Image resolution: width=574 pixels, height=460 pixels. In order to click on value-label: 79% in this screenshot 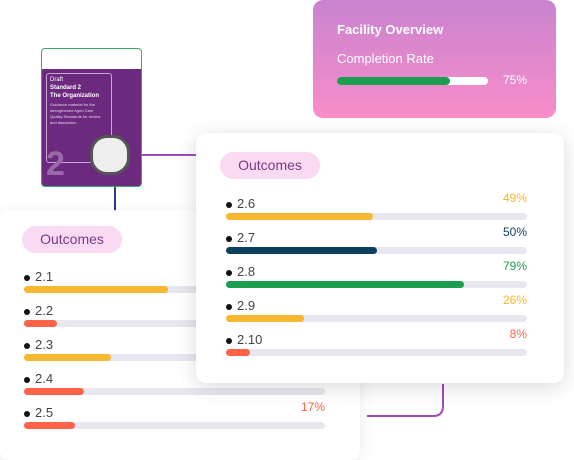, I will do `click(514, 266)`.